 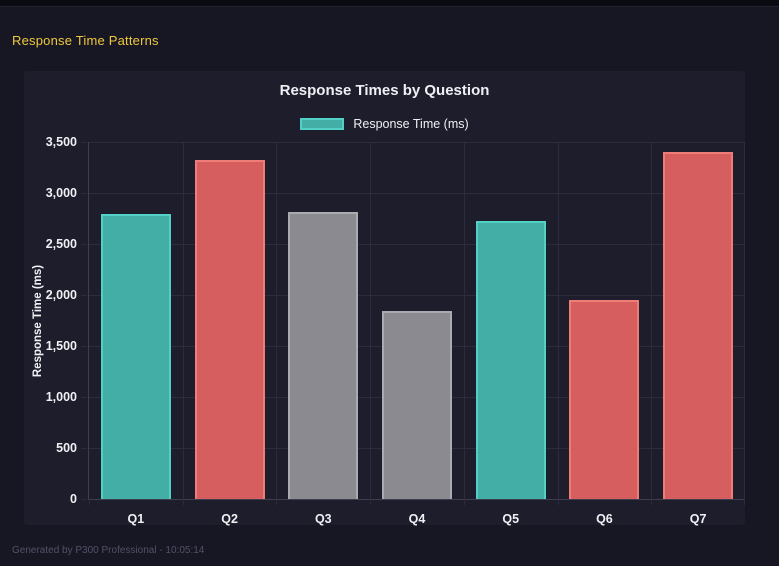 What do you see at coordinates (510, 360) in the screenshot?
I see `bar-q5` at bounding box center [510, 360].